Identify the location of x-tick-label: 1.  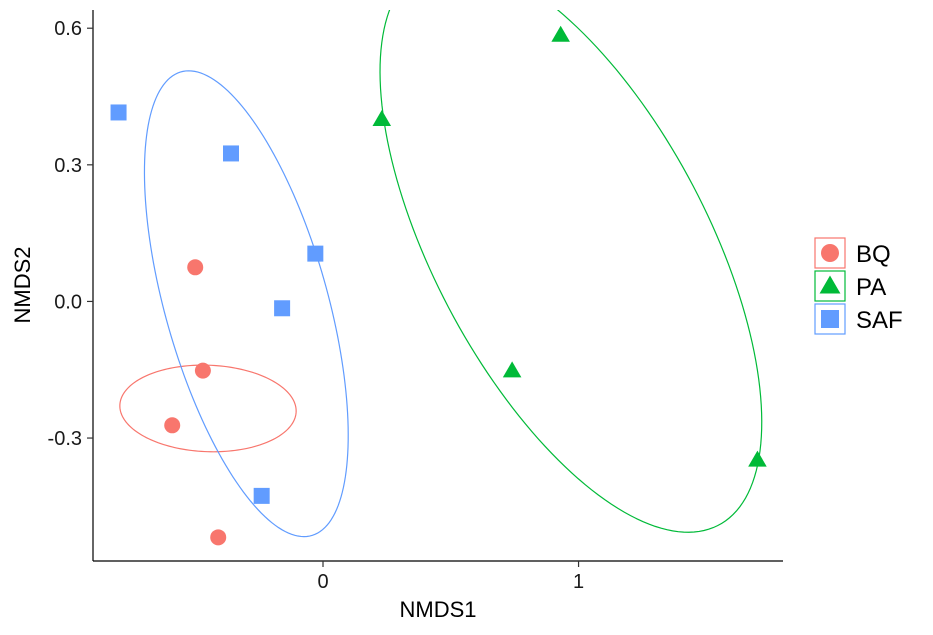
(578, 582).